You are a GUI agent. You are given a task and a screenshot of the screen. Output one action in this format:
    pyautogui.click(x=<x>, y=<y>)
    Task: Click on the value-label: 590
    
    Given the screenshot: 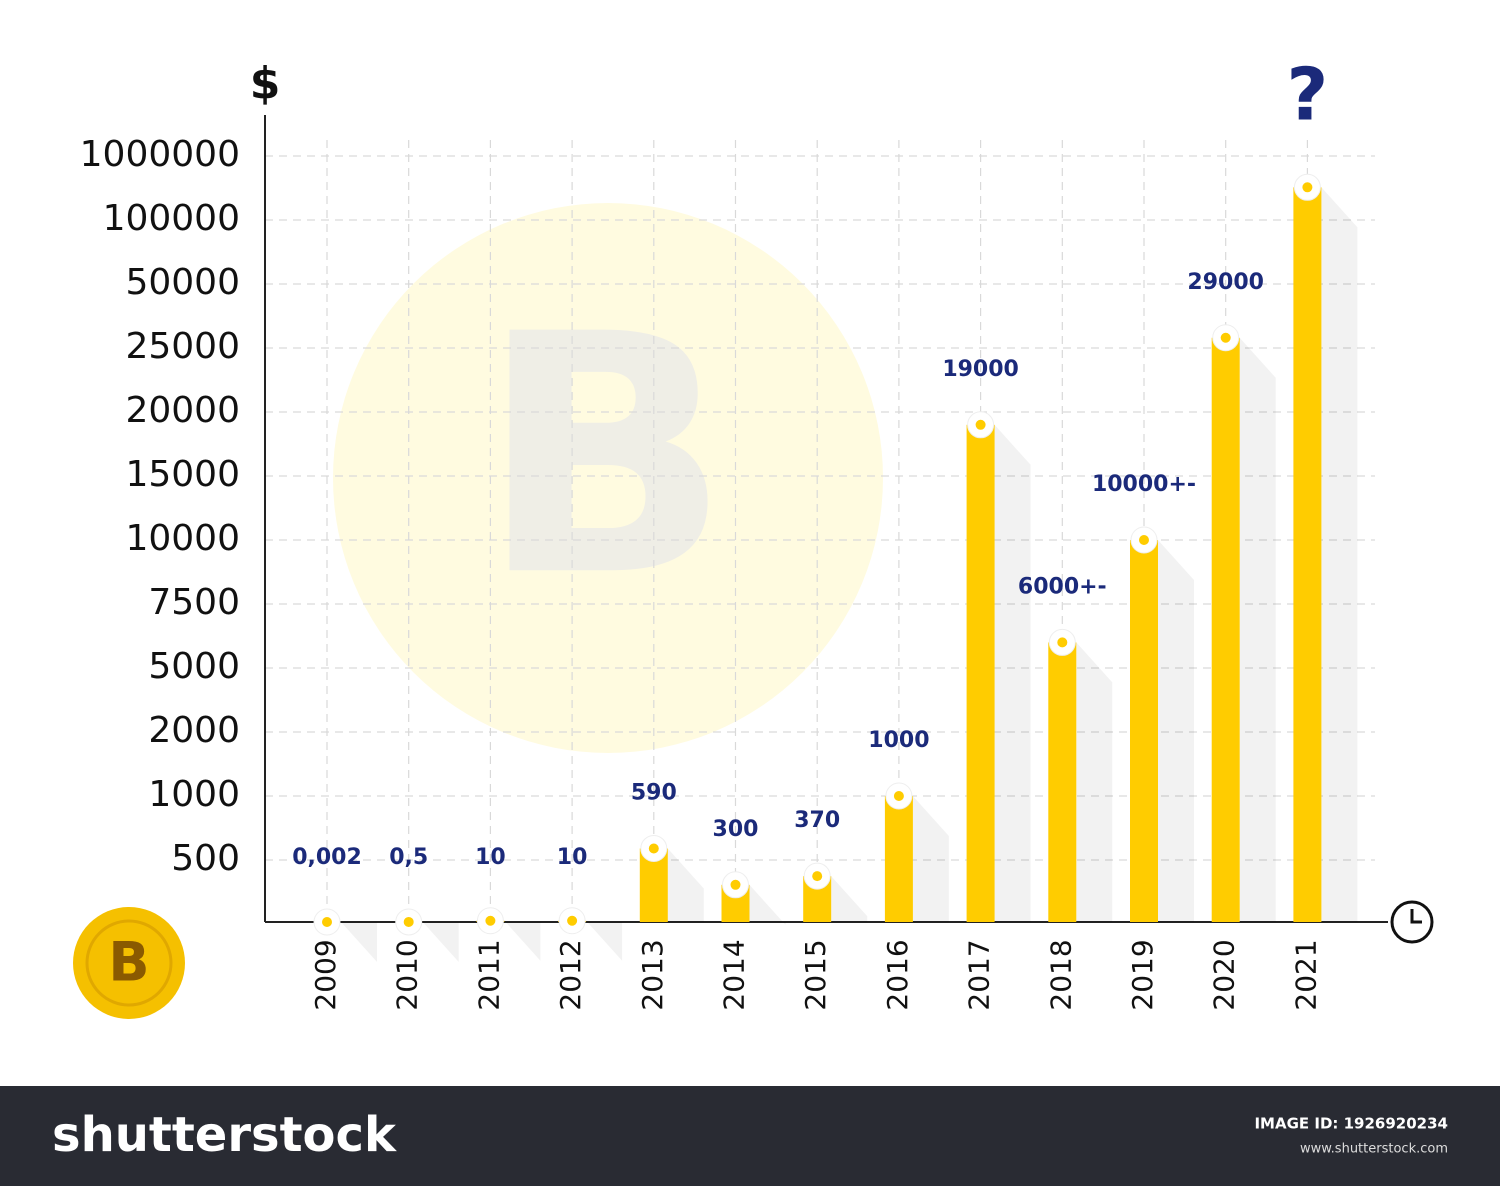 What is the action you would take?
    pyautogui.click(x=654, y=792)
    